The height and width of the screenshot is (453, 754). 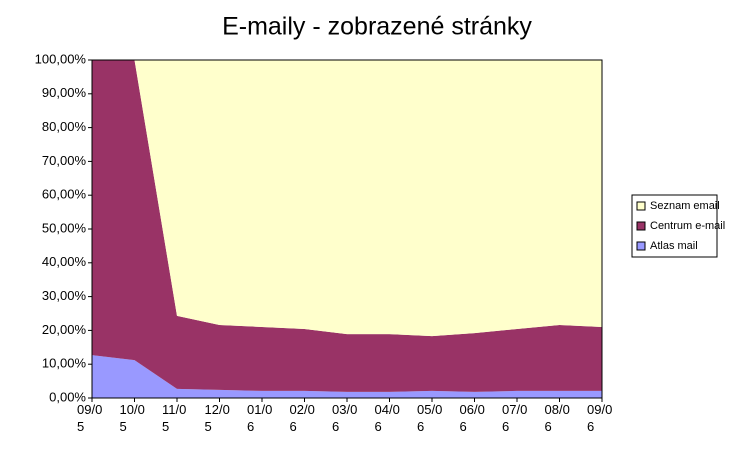 I want to click on x-tick-label: 03/06, so click(x=345, y=418).